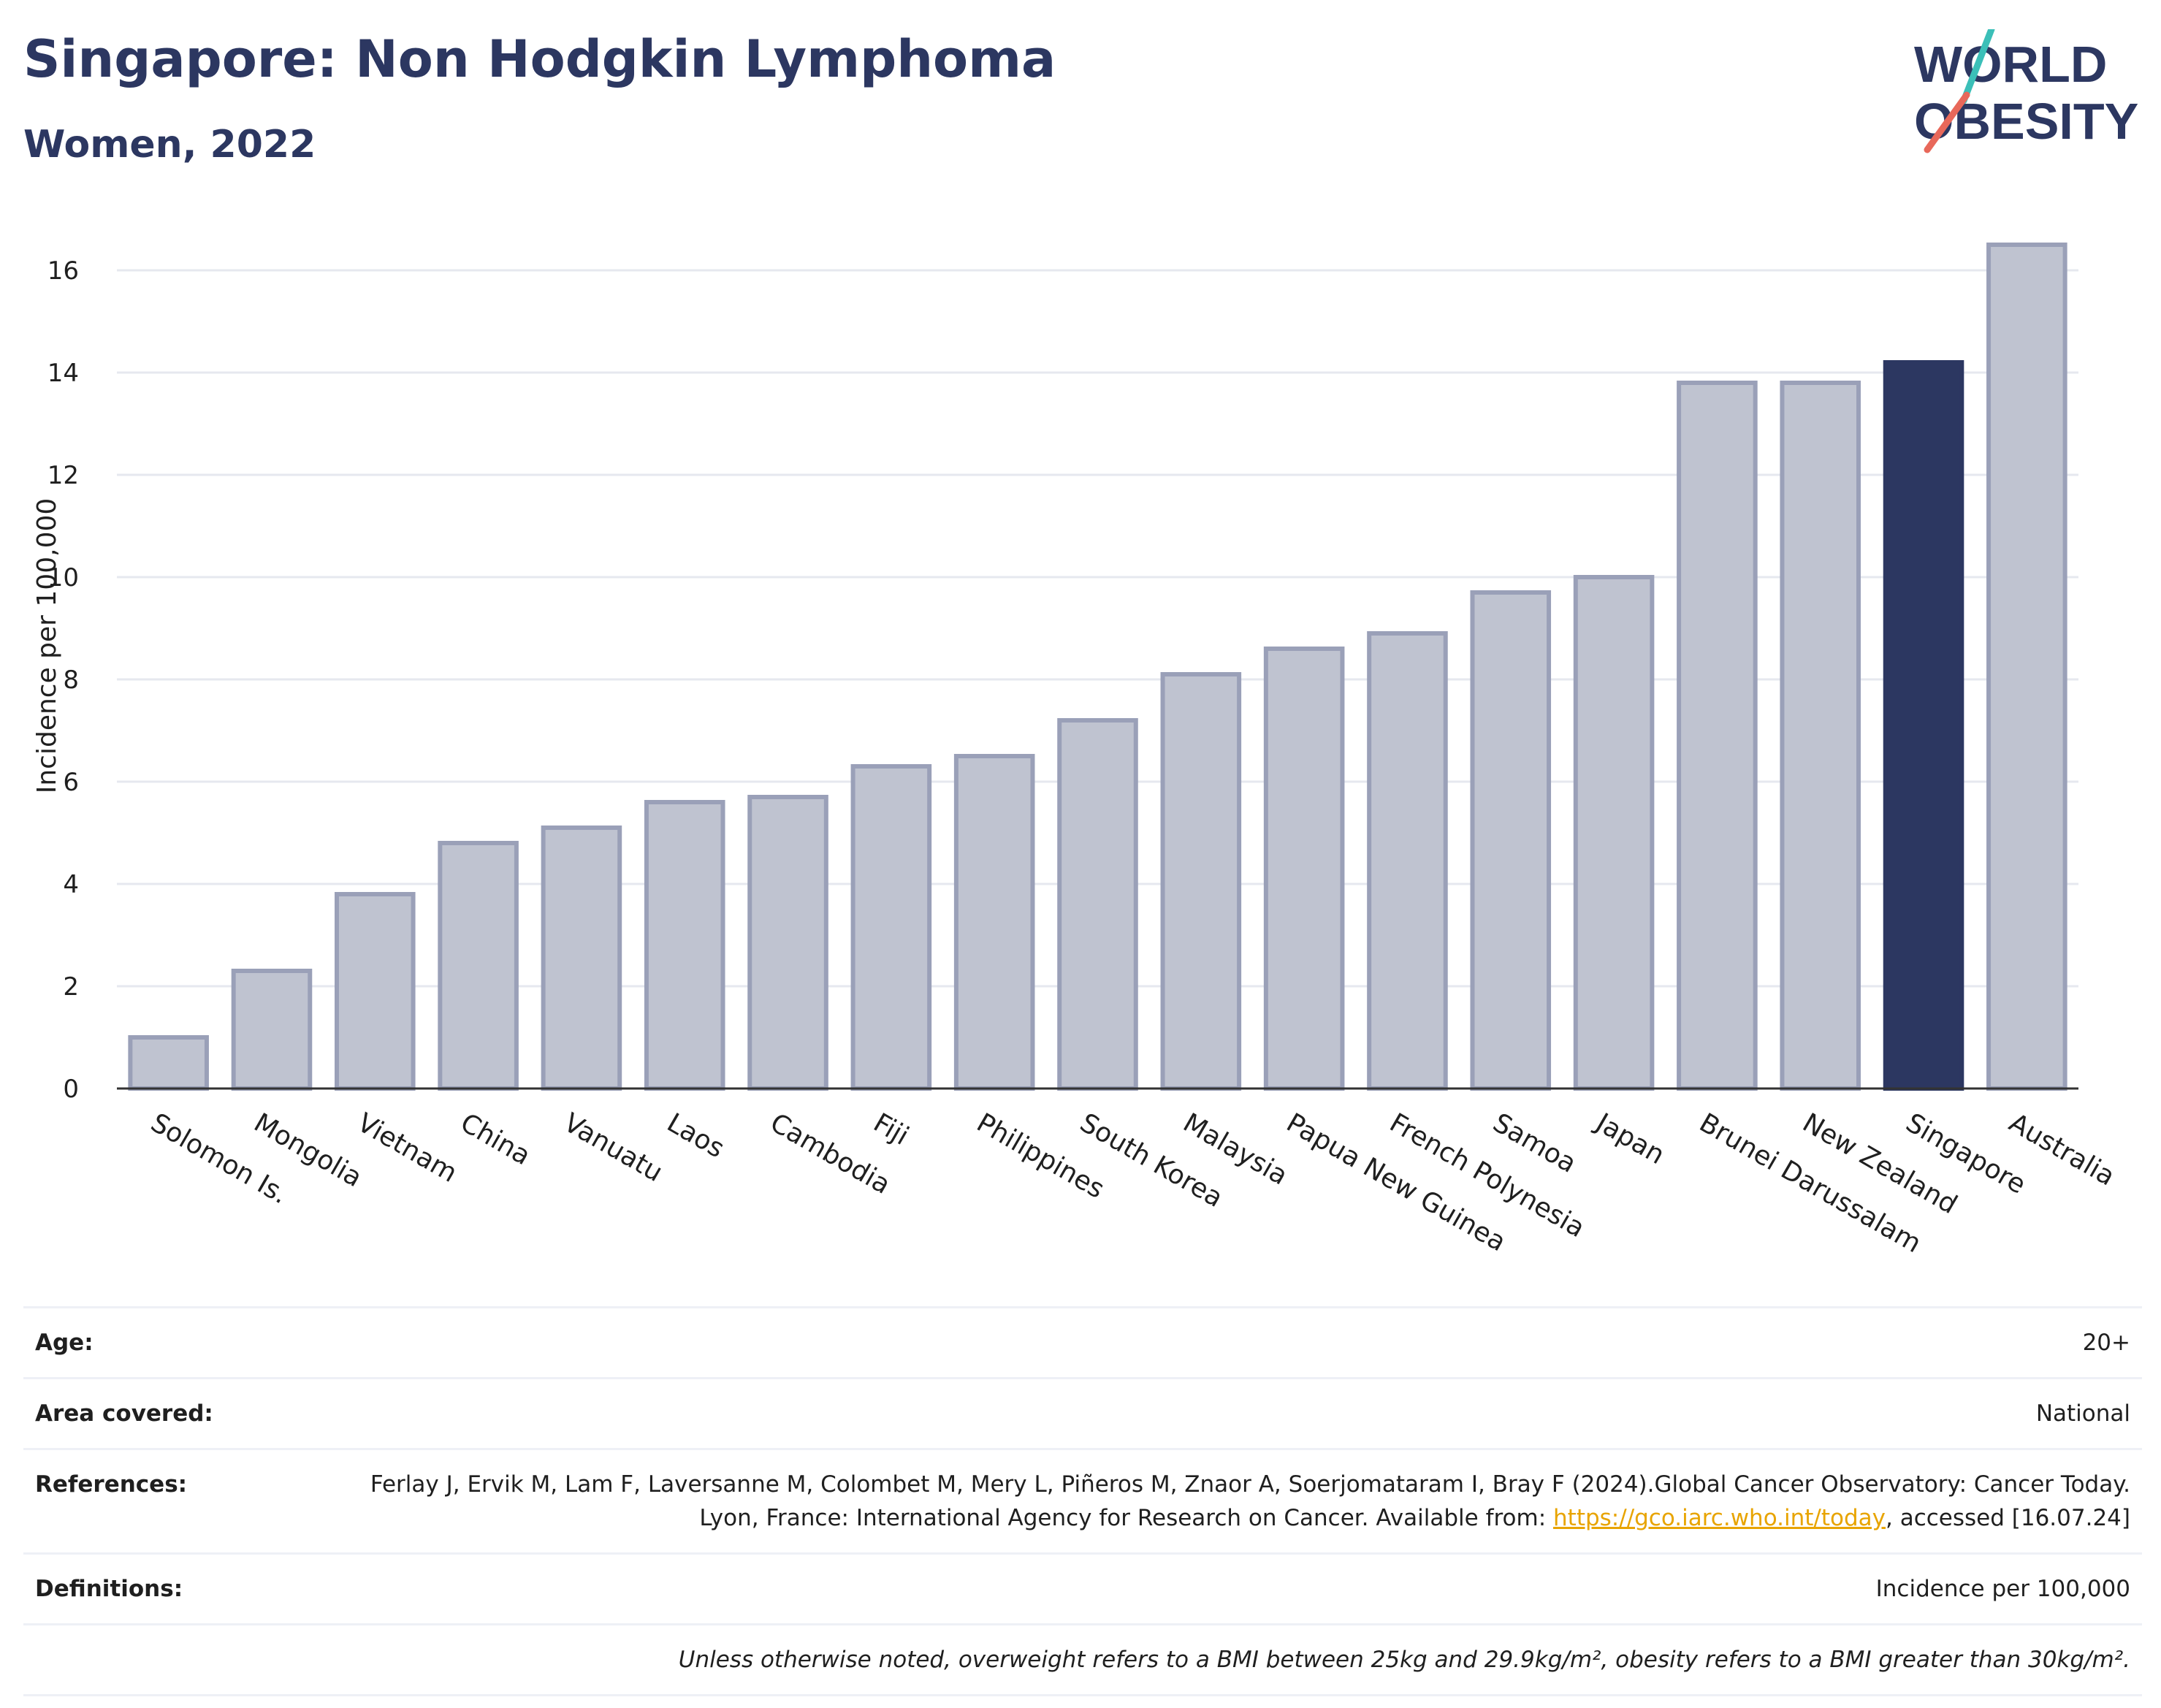 Image resolution: width=2161 pixels, height=1708 pixels. Describe the element at coordinates (111, 1484) in the screenshot. I see `references-label: References:` at that location.